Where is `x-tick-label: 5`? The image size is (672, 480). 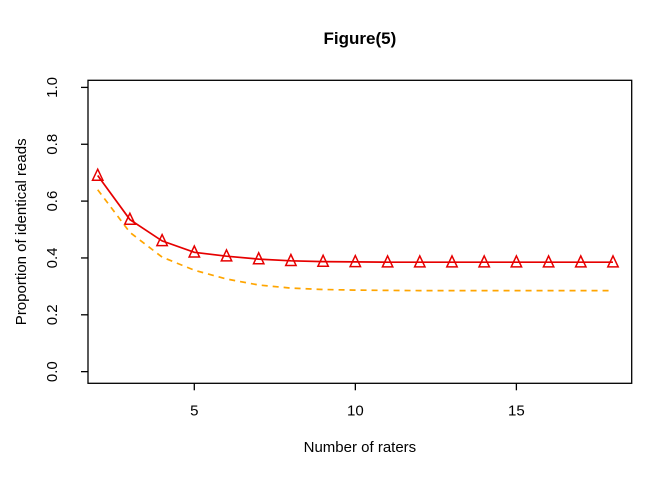 x-tick-label: 5 is located at coordinates (194, 410).